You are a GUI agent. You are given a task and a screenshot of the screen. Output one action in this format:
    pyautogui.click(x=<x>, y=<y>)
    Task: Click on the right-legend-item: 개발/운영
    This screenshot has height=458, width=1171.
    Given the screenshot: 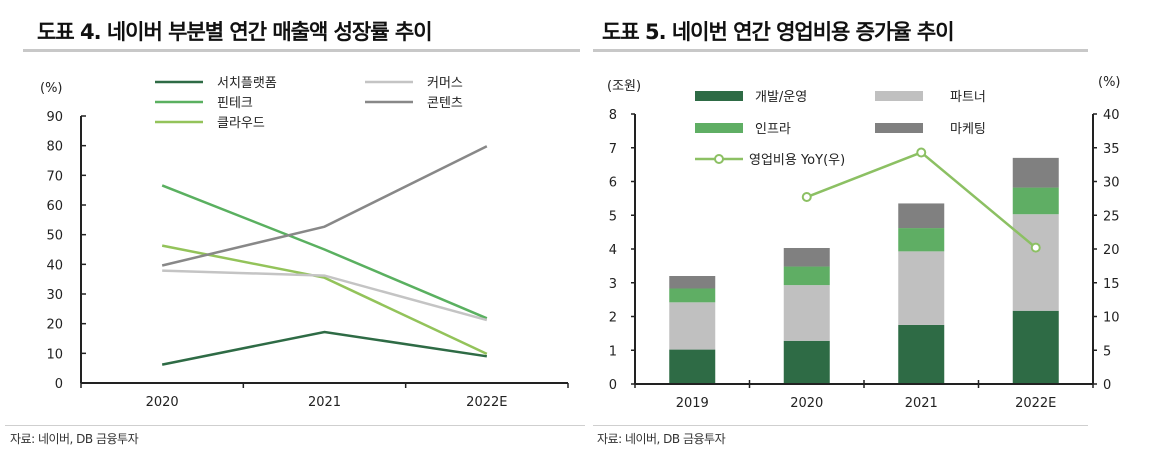 What is the action you would take?
    pyautogui.click(x=751, y=97)
    